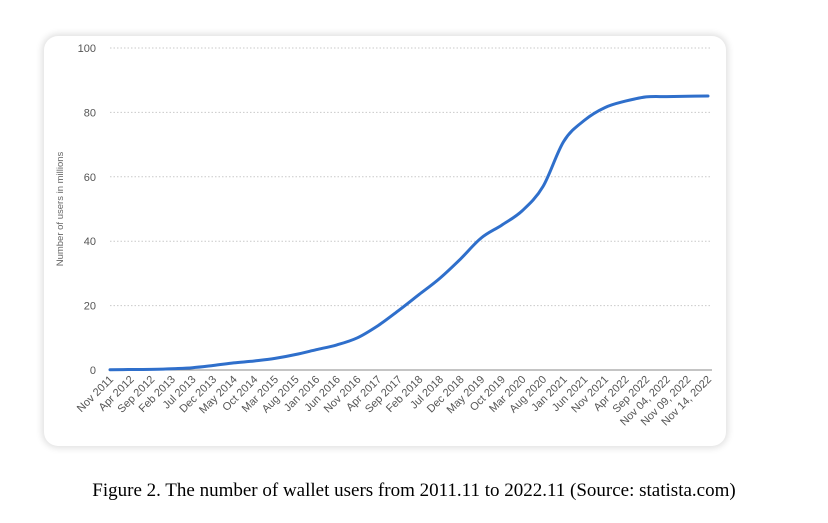  I want to click on y-tick-label: 60, so click(90, 178).